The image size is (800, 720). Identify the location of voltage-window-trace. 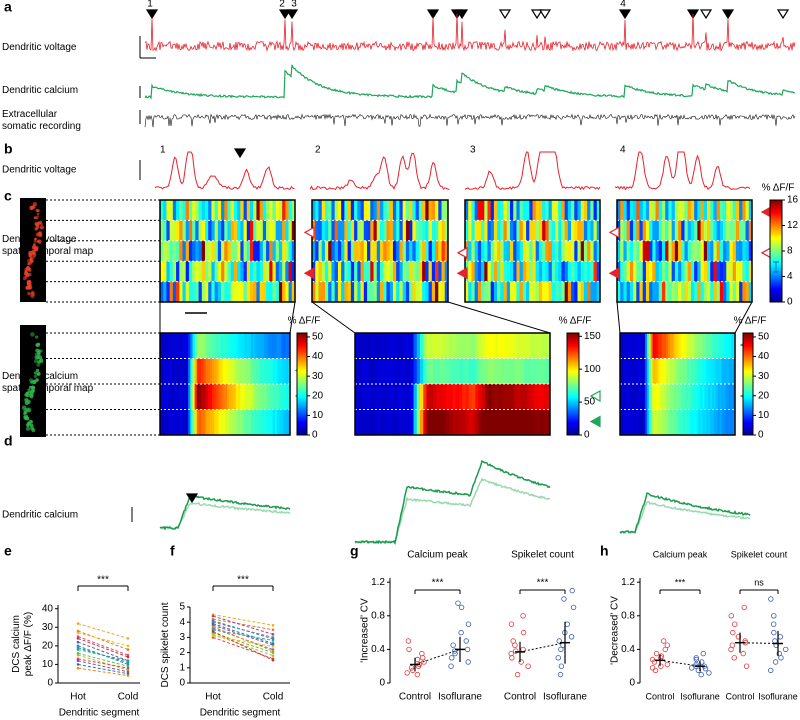
(532, 171).